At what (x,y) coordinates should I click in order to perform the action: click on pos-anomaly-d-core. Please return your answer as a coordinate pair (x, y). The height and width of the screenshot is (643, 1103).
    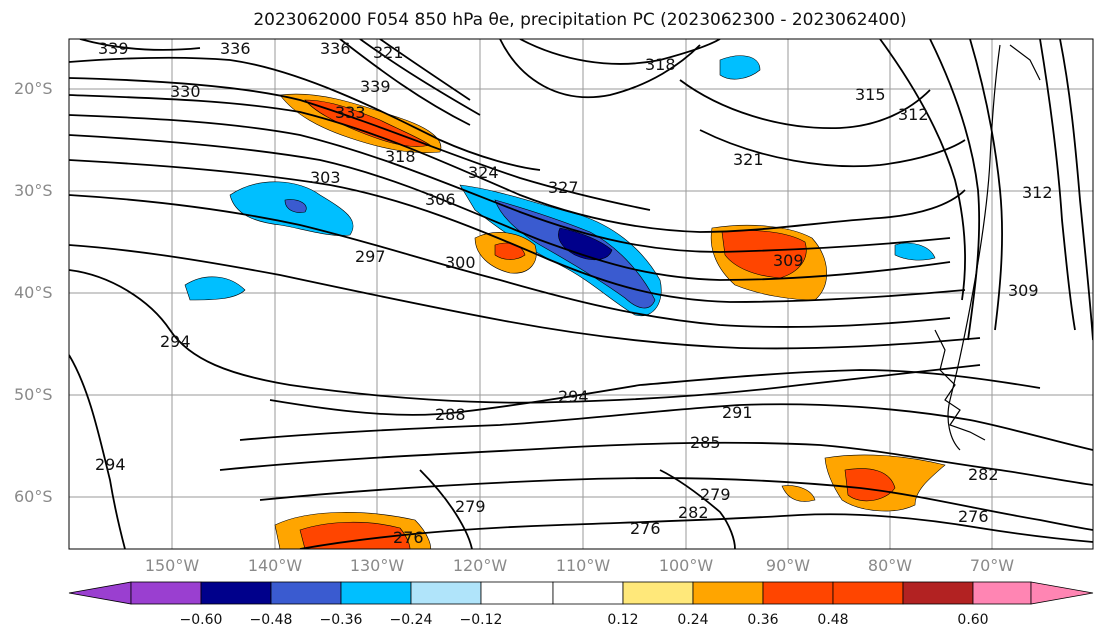
    Looking at the image, I should click on (870, 485).